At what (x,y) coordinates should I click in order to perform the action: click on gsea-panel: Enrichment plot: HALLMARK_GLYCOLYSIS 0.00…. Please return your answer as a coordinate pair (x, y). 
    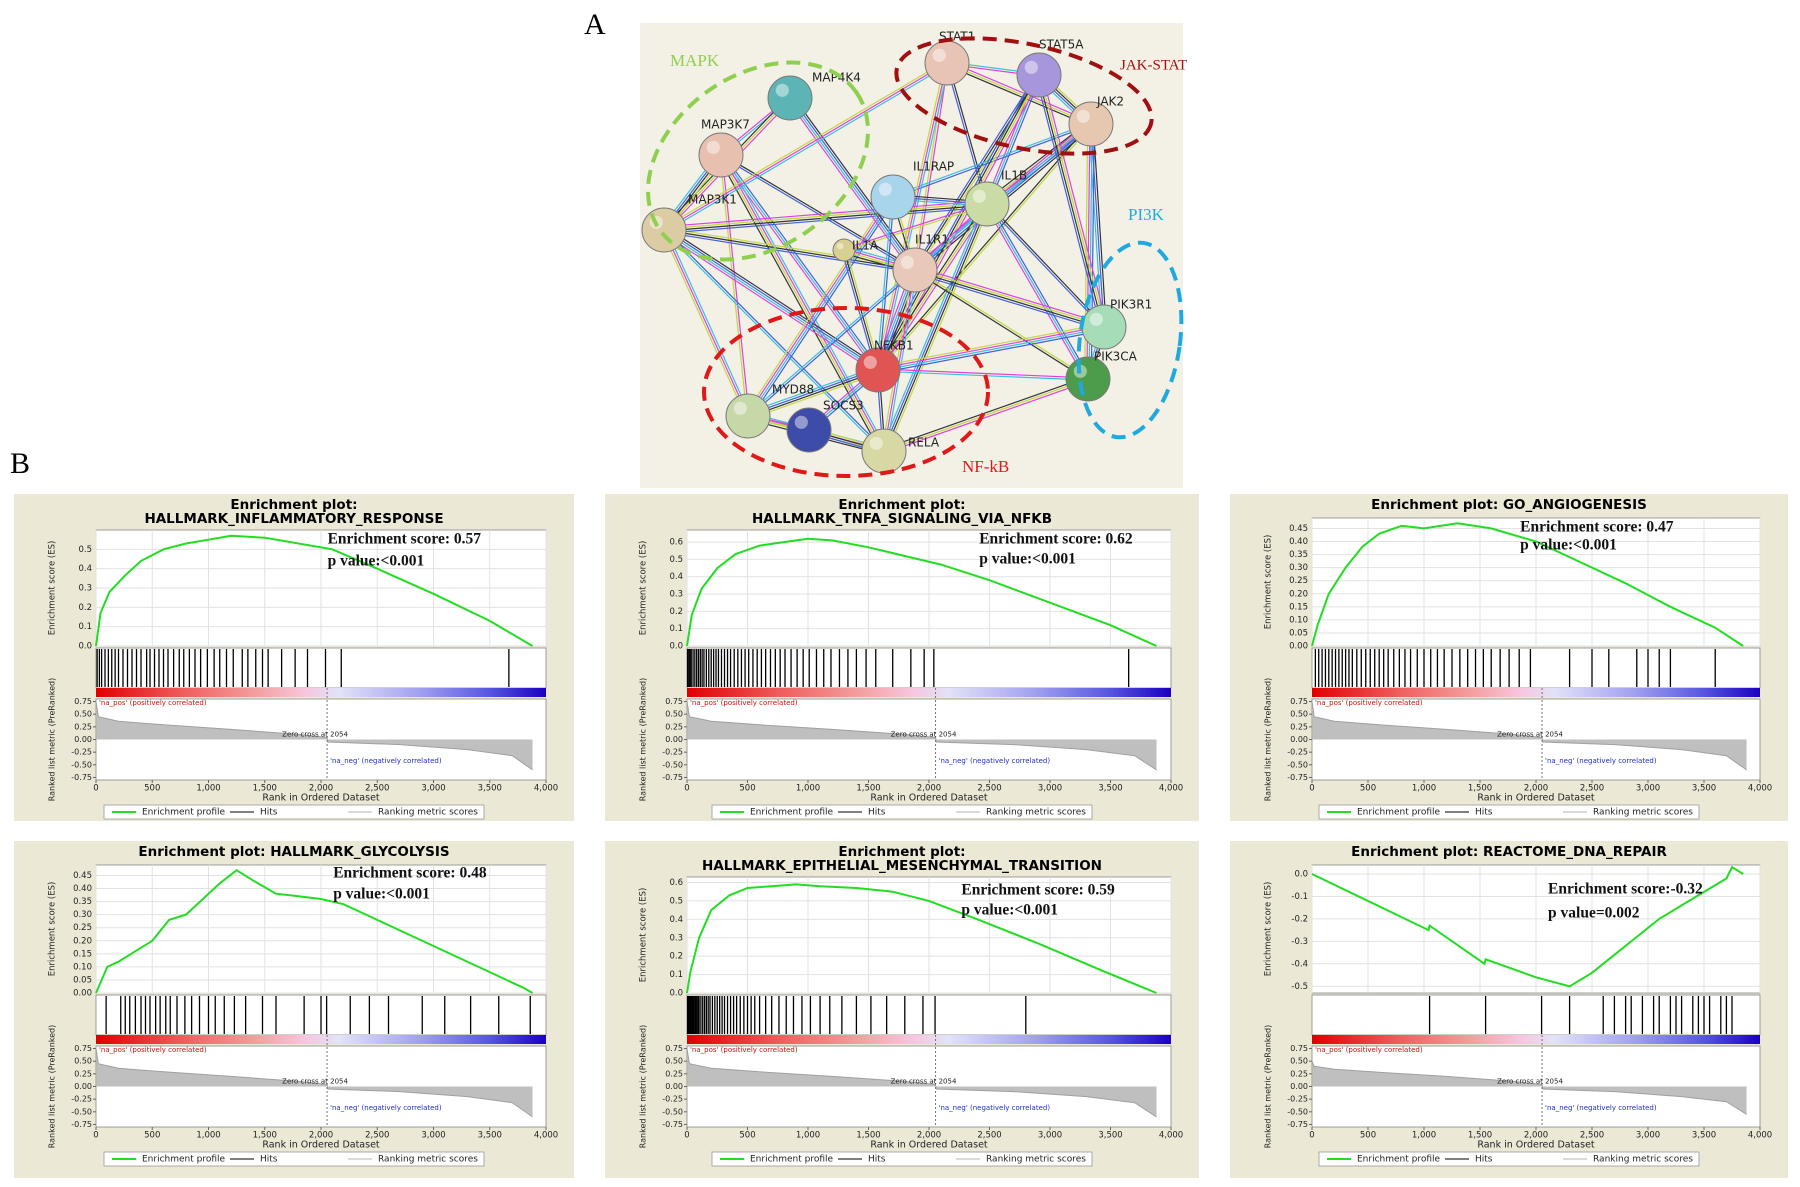
    Looking at the image, I should click on (294, 1009).